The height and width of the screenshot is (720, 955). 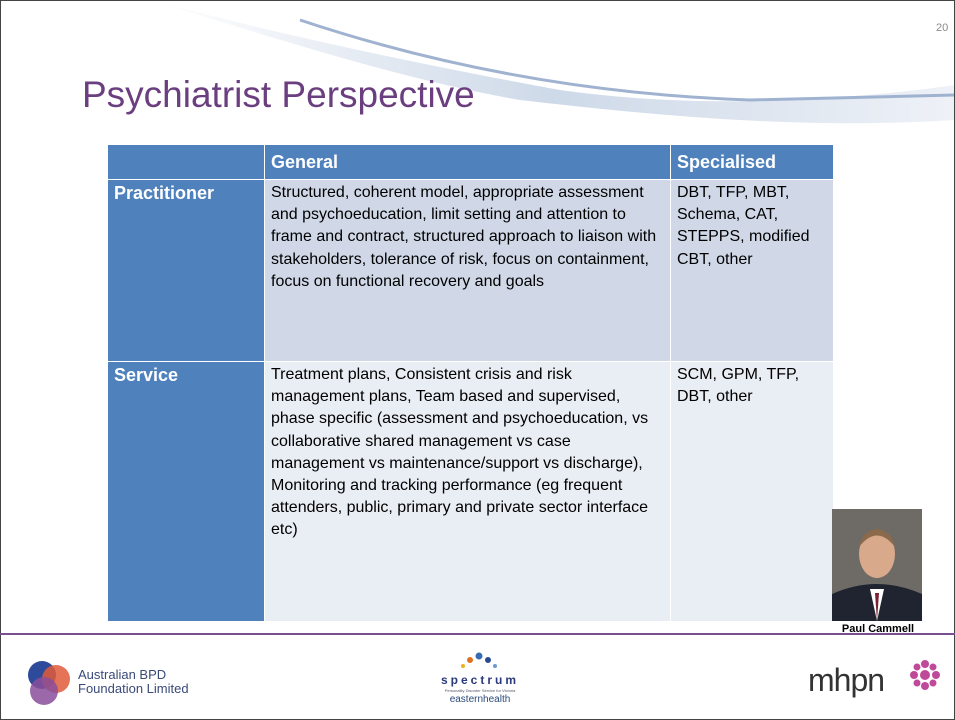 I want to click on mhpn-mark, so click(x=925, y=675).